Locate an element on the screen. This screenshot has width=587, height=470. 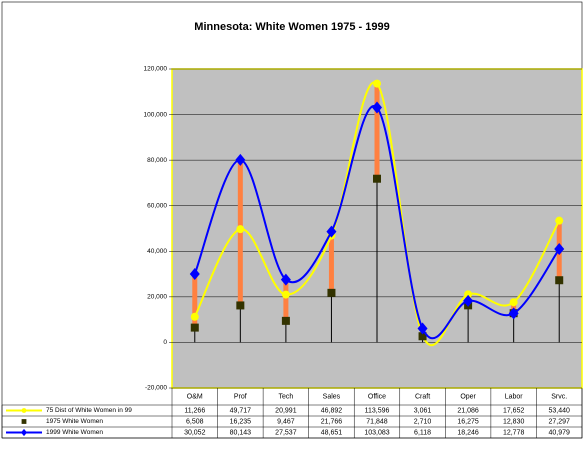
table-value: 46,892 is located at coordinates (332, 410).